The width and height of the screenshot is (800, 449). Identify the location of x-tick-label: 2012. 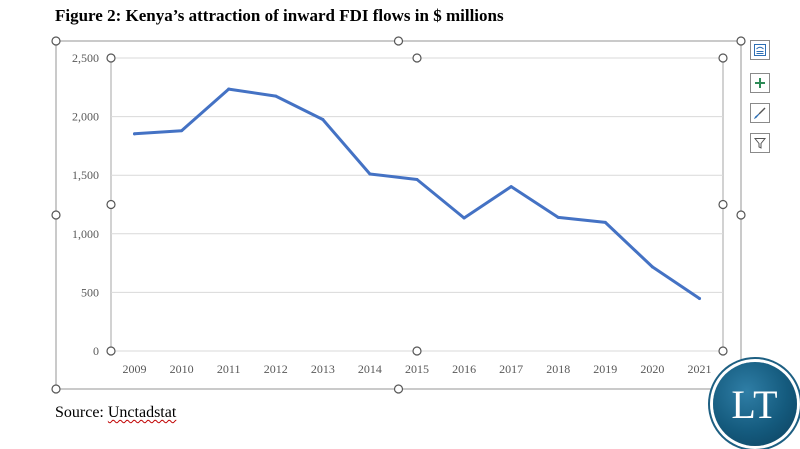
(276, 369).